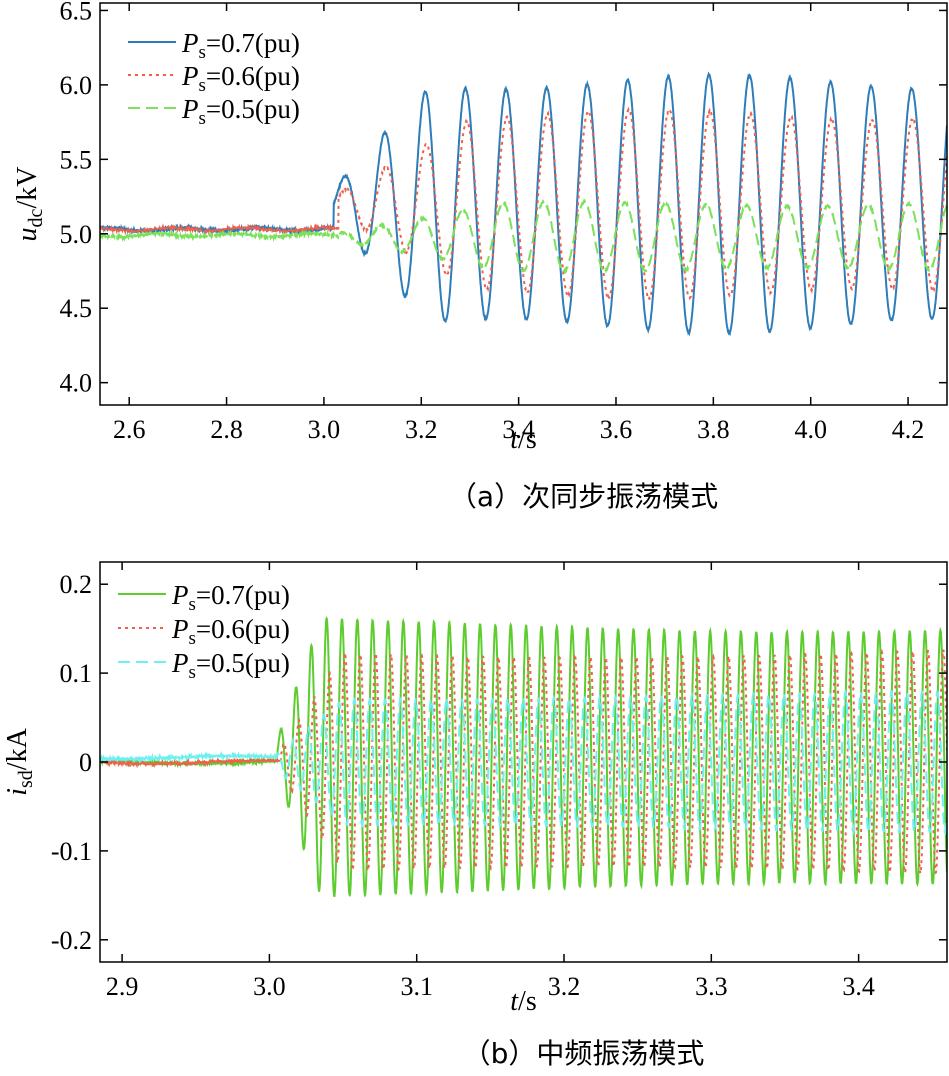 The width and height of the screenshot is (949, 1076). What do you see at coordinates (713, 429) in the screenshot?
I see `x-tick-label: 3.8` at bounding box center [713, 429].